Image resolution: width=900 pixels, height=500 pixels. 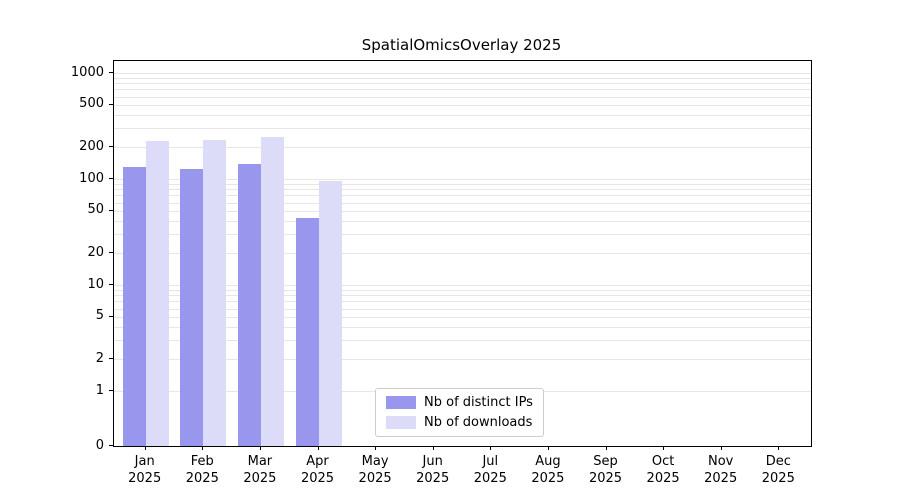 I want to click on y-tick-label: 10, so click(x=95, y=284).